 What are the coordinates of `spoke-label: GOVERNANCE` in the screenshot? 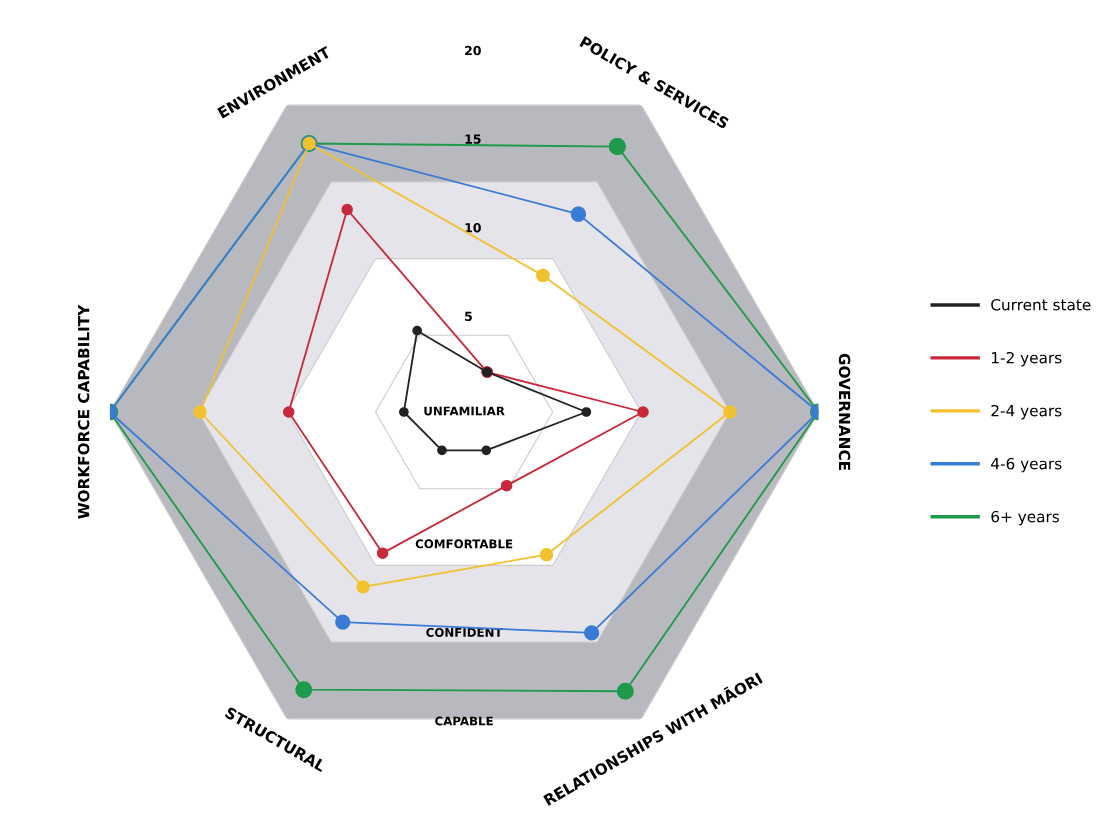 It's located at (844, 411).